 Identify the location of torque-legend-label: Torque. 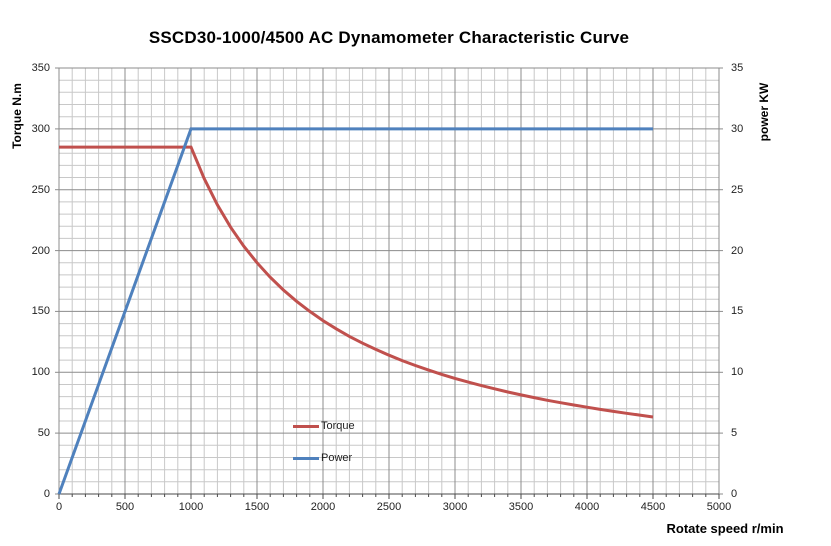
(338, 426).